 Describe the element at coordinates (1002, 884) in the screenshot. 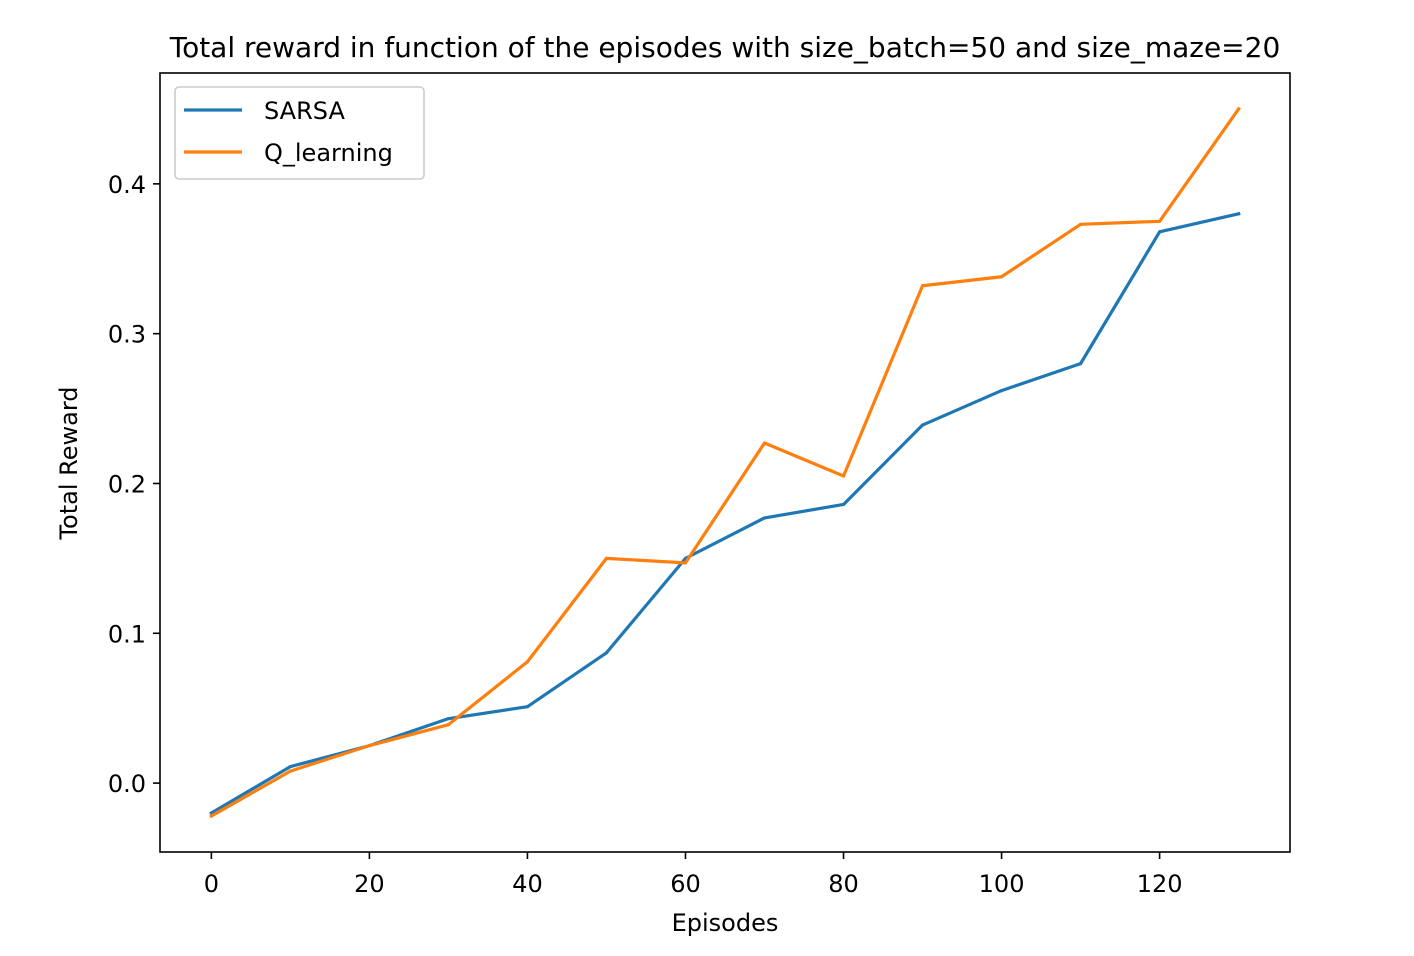

I see `x-tick-label: 100` at that location.